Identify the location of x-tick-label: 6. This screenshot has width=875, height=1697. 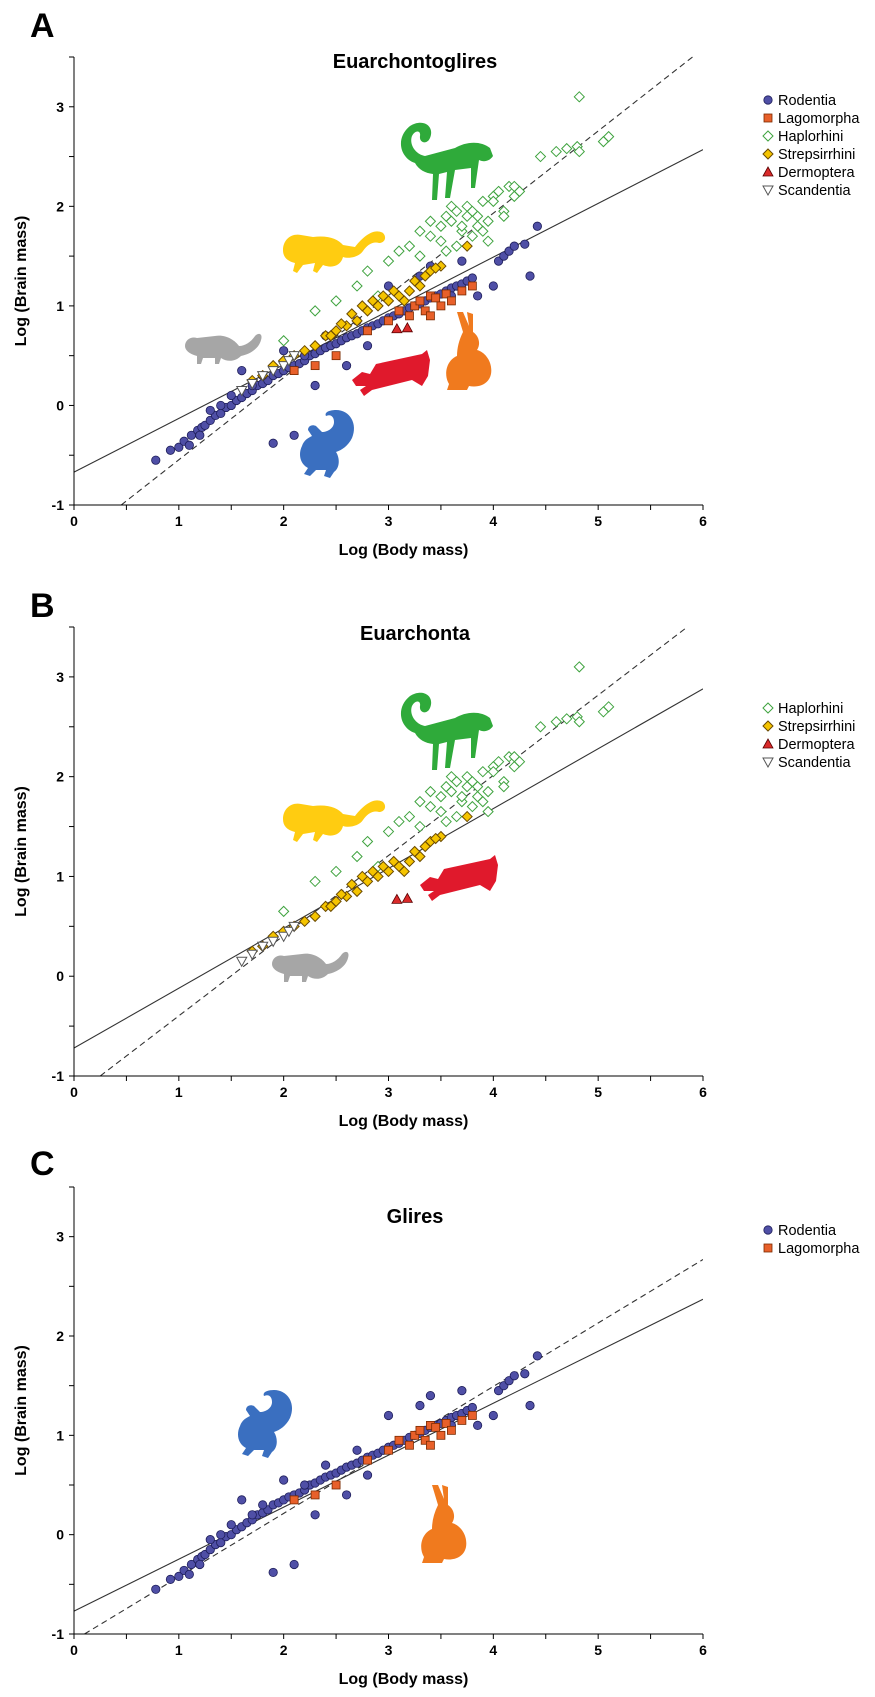
(703, 521).